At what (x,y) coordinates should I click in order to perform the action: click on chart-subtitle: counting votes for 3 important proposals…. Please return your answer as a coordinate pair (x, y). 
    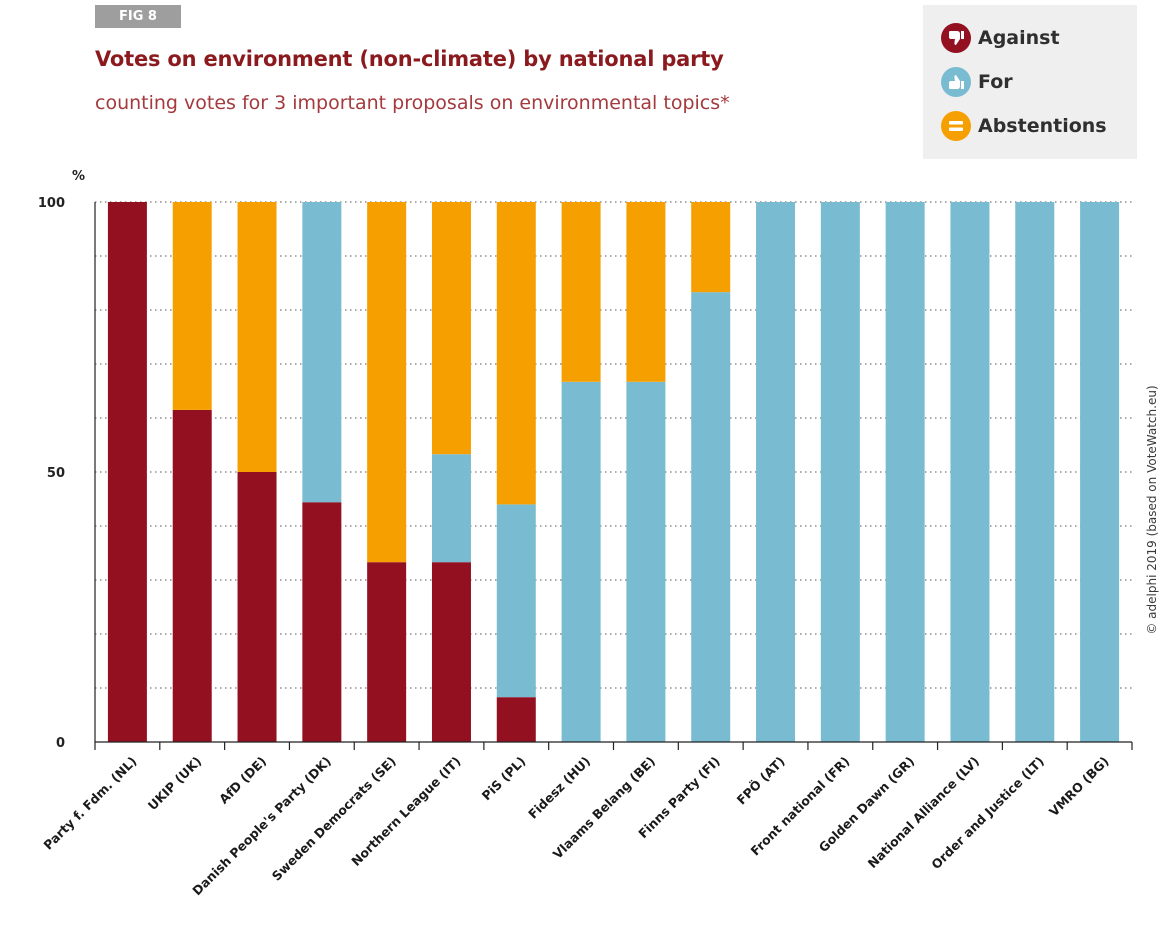
    Looking at the image, I should click on (412, 103).